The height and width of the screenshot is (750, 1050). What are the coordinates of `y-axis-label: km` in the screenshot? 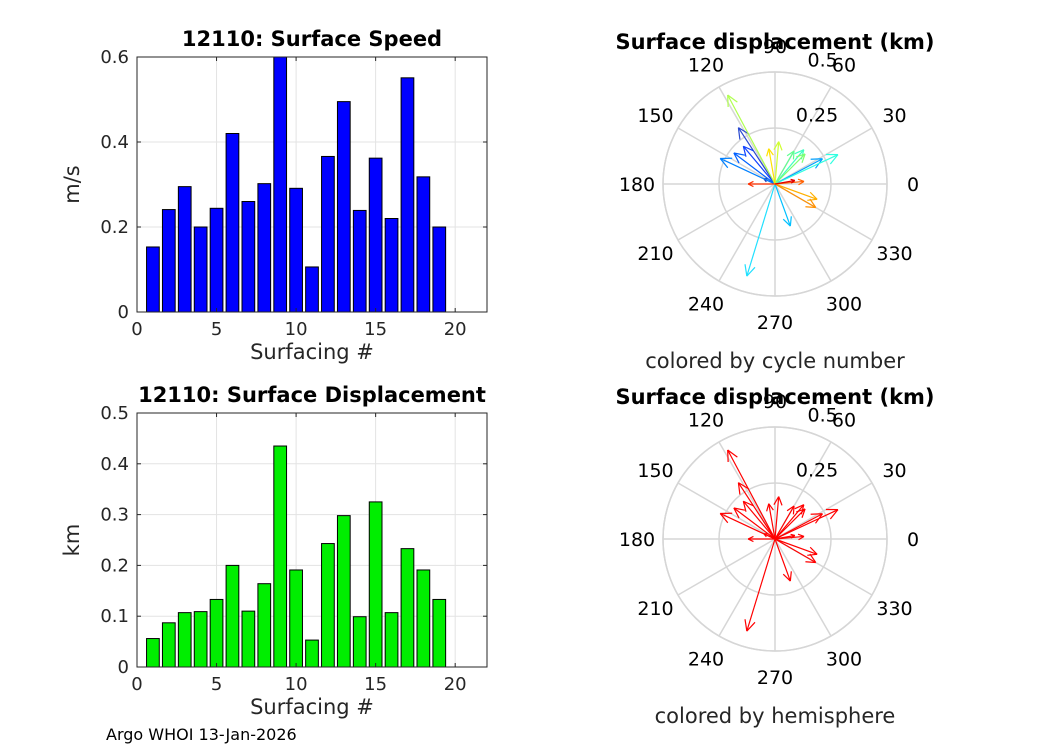 It's located at (72, 540).